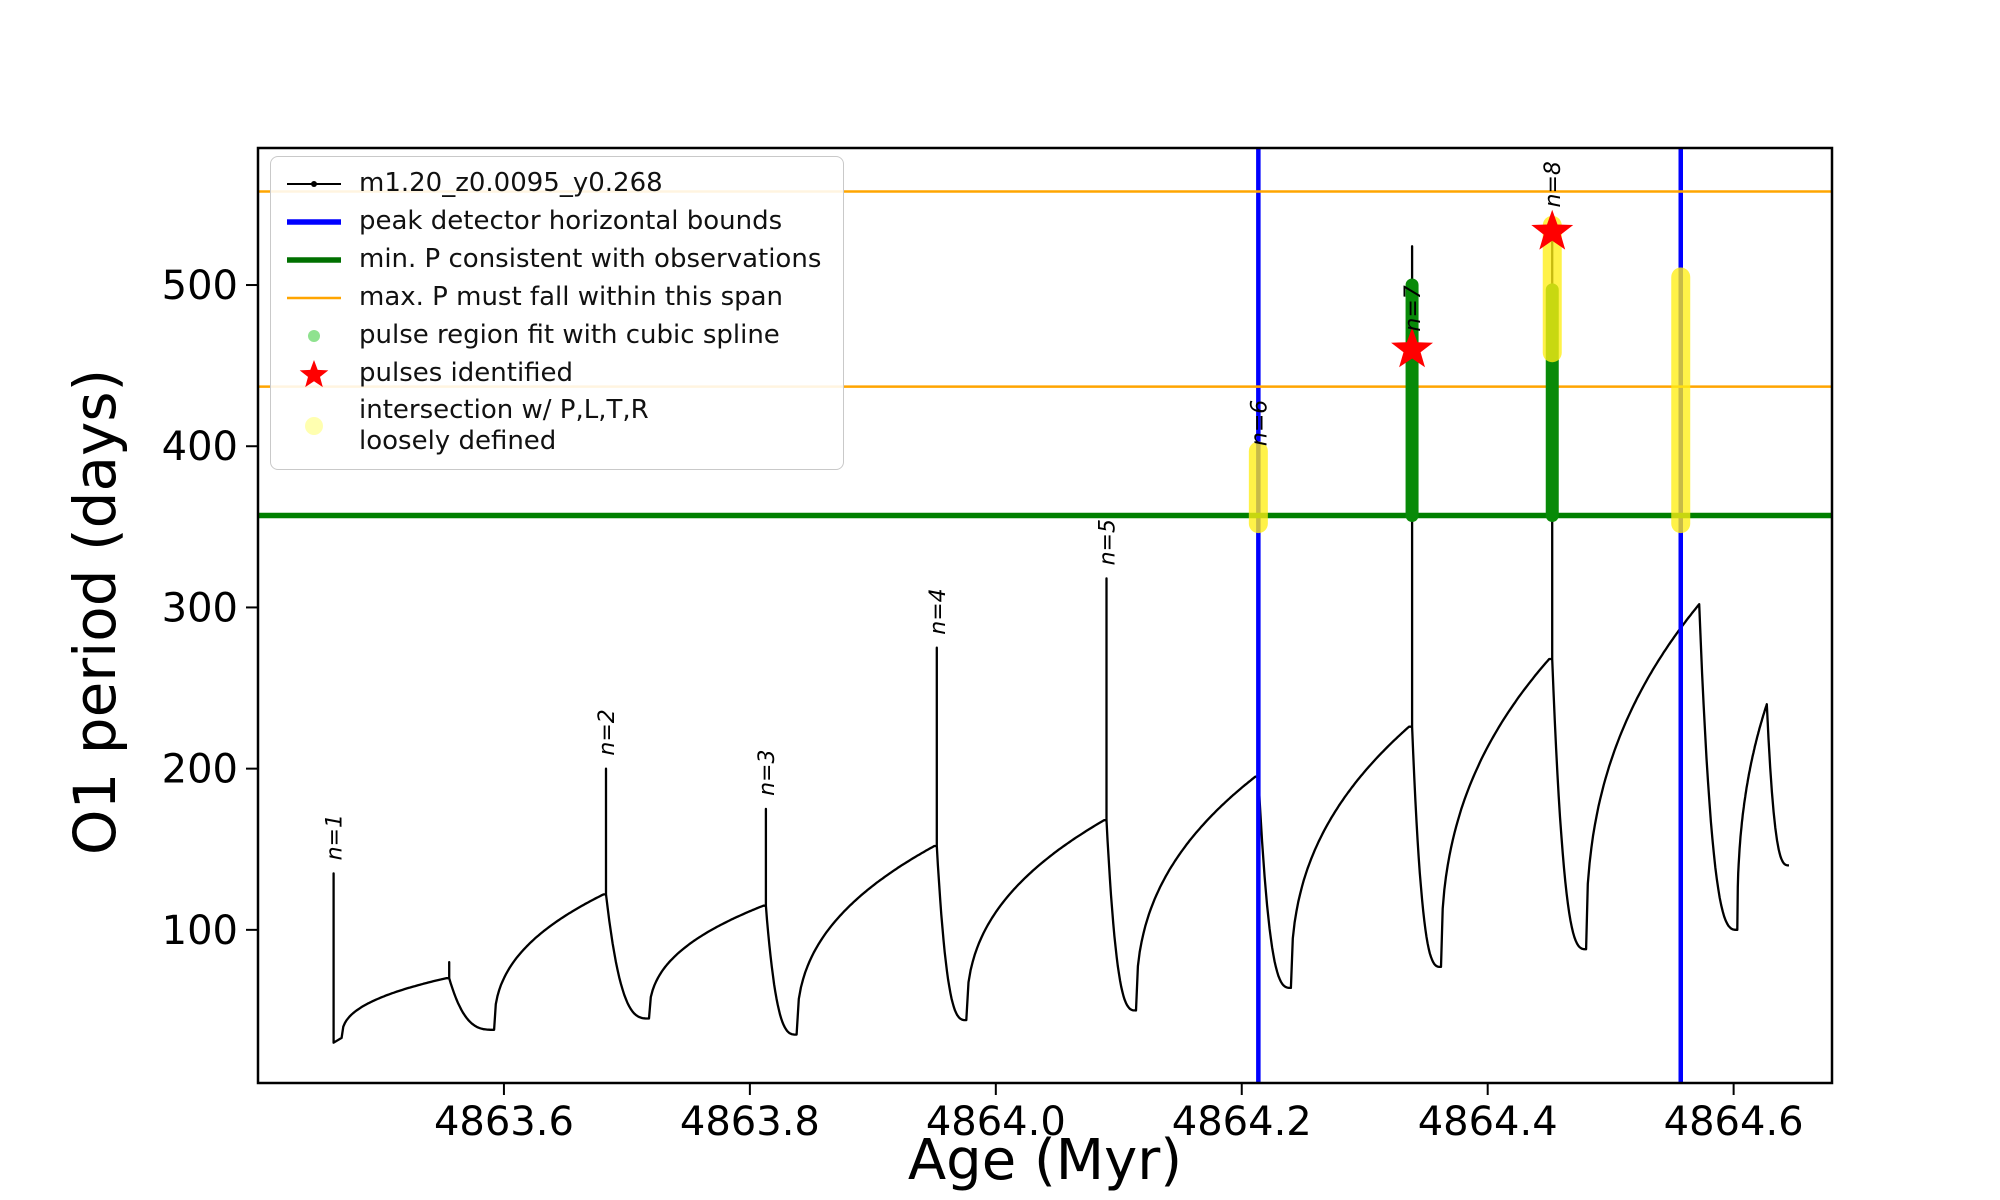 This screenshot has height=1200, width=2000. I want to click on legend-entry-7: intersection w/ P,L,T,R loosely defined, so click(553, 426).